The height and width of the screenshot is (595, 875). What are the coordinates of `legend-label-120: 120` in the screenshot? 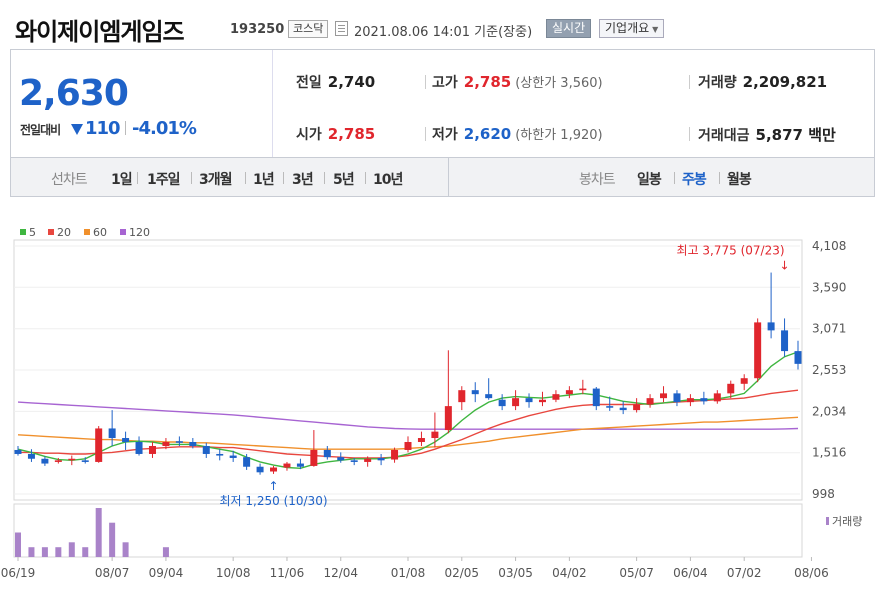 It's located at (139, 232).